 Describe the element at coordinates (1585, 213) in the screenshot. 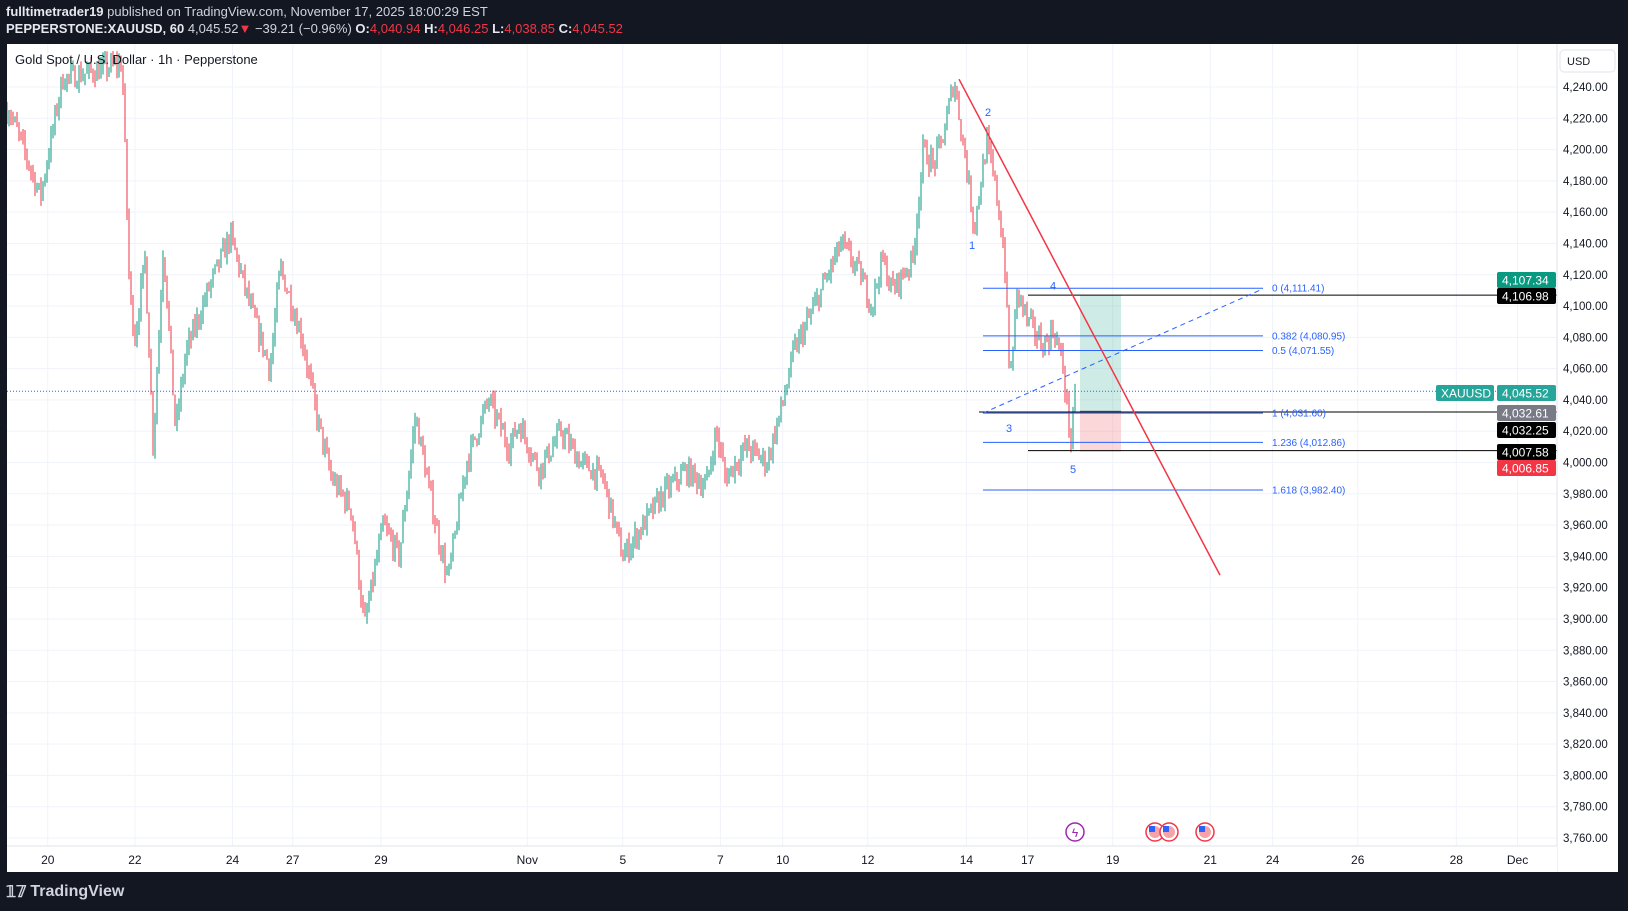

I see `price-tick: 4,160.00` at that location.